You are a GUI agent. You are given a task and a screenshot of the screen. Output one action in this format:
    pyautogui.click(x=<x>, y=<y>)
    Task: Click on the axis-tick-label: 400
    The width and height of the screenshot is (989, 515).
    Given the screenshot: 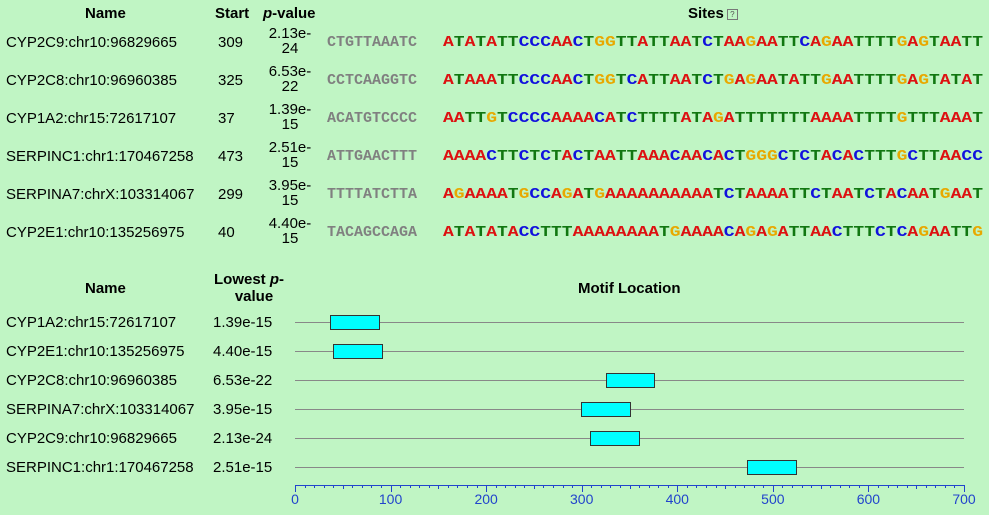 What is the action you would take?
    pyautogui.click(x=677, y=499)
    